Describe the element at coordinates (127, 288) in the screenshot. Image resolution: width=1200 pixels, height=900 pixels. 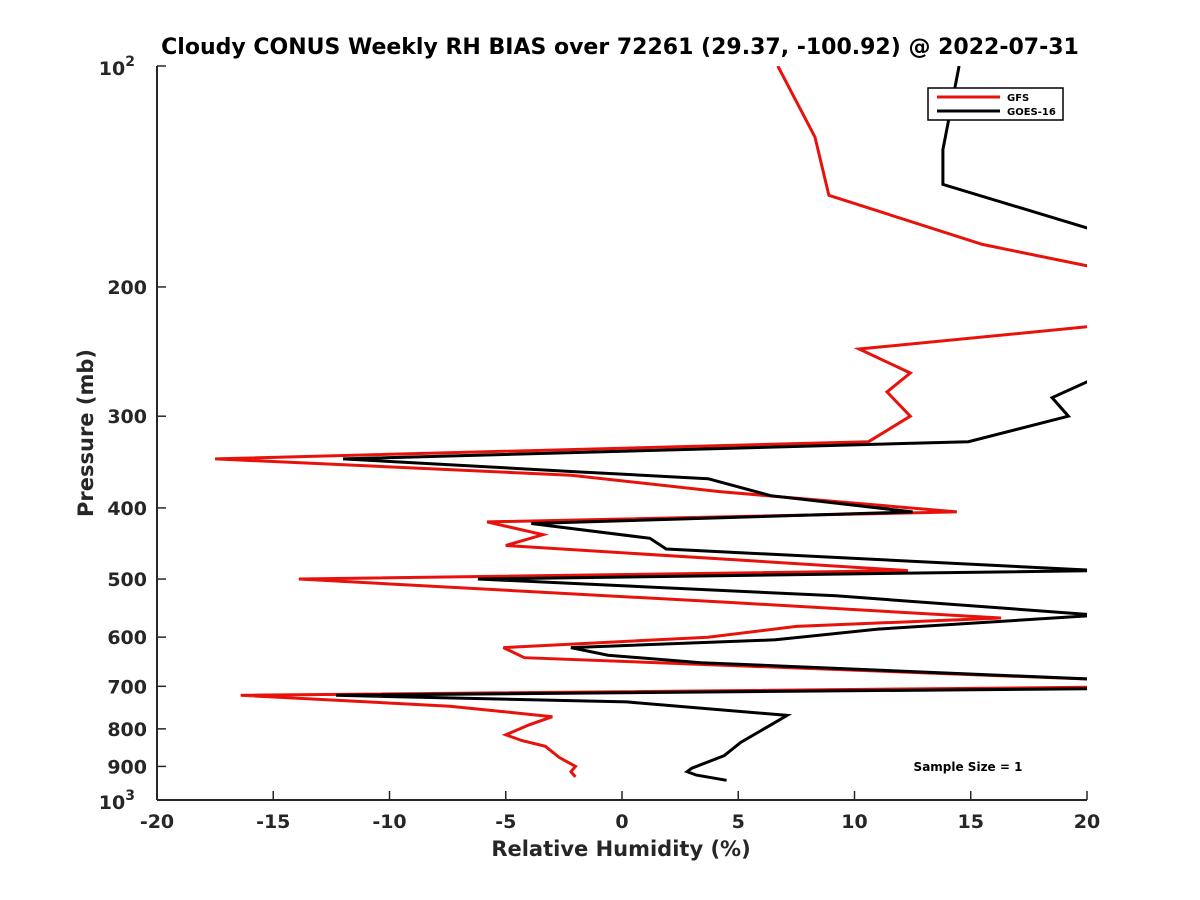
I see `y-tick-label: 200` at that location.